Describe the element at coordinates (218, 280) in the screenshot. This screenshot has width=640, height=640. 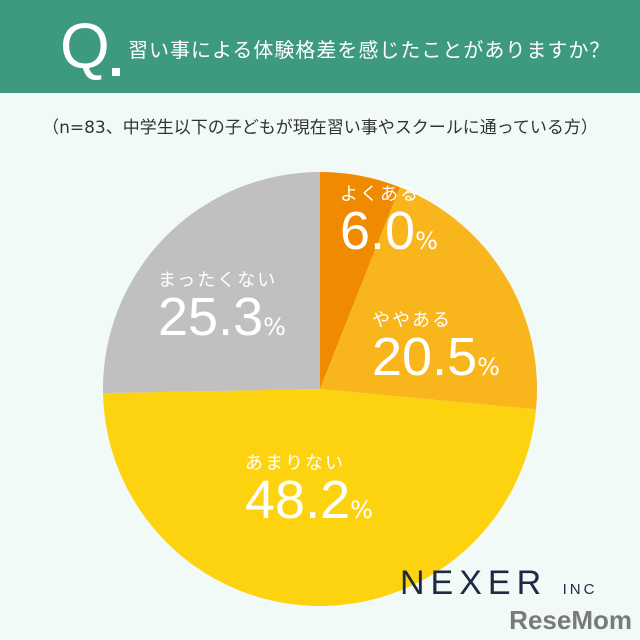
I see `slice-name: まったくない` at that location.